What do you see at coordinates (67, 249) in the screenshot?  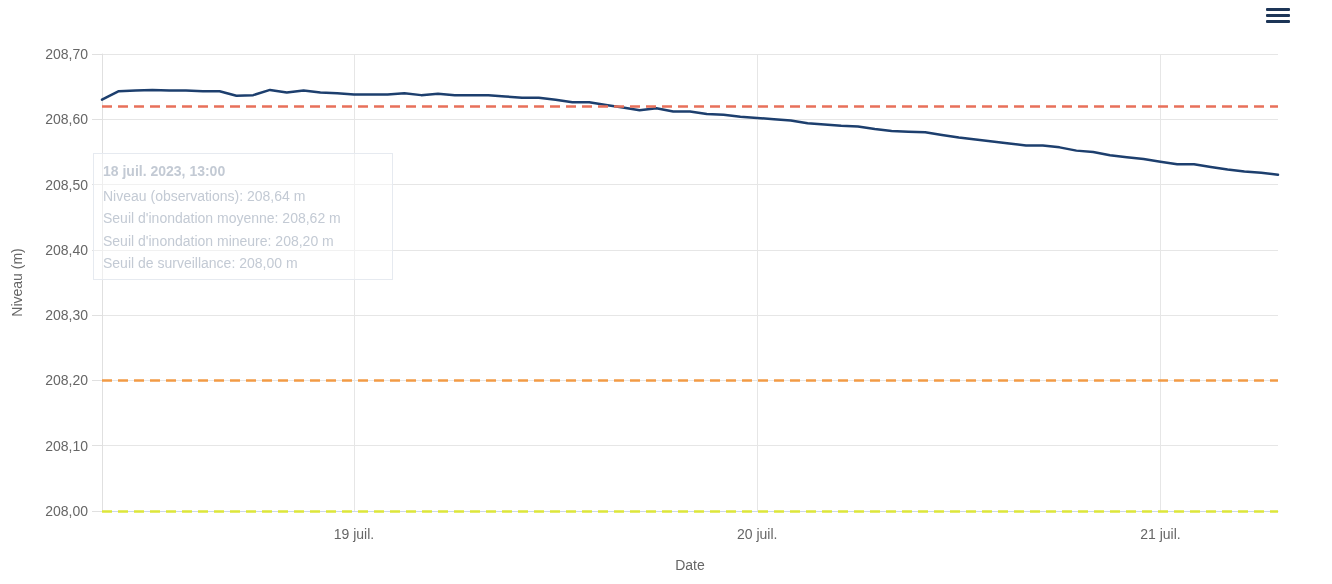 I see `y-tick-label: 208,40` at bounding box center [67, 249].